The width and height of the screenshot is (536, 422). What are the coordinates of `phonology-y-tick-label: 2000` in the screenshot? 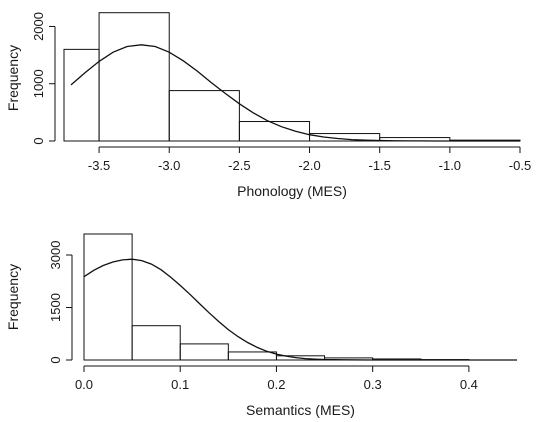 It's located at (38, 26).